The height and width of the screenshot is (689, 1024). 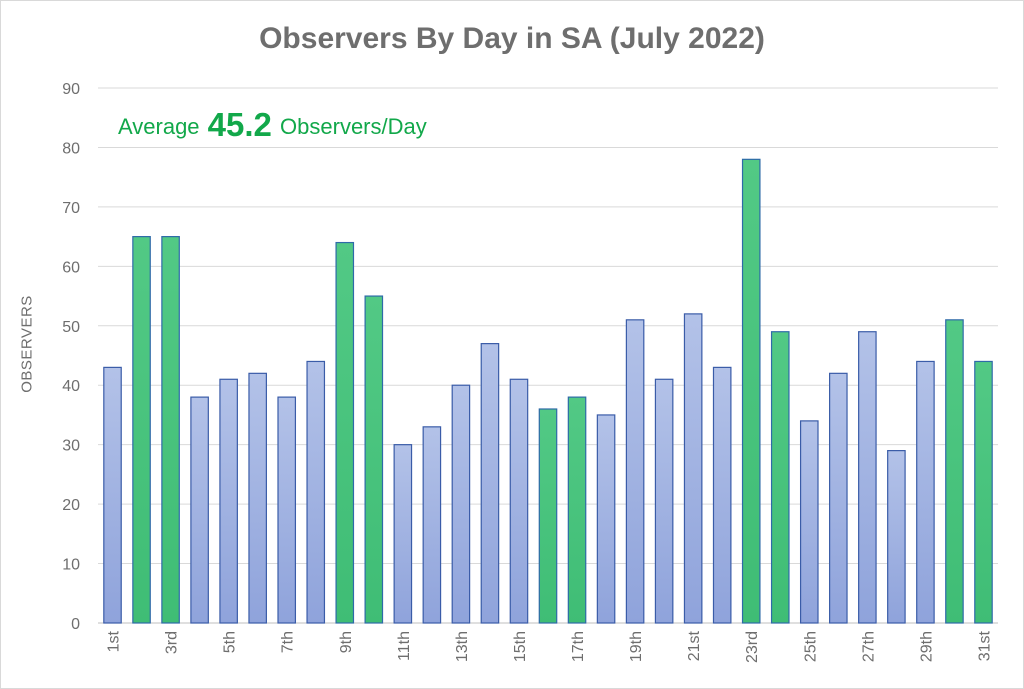 I want to click on x-tick-label: 15th, so click(x=520, y=646).